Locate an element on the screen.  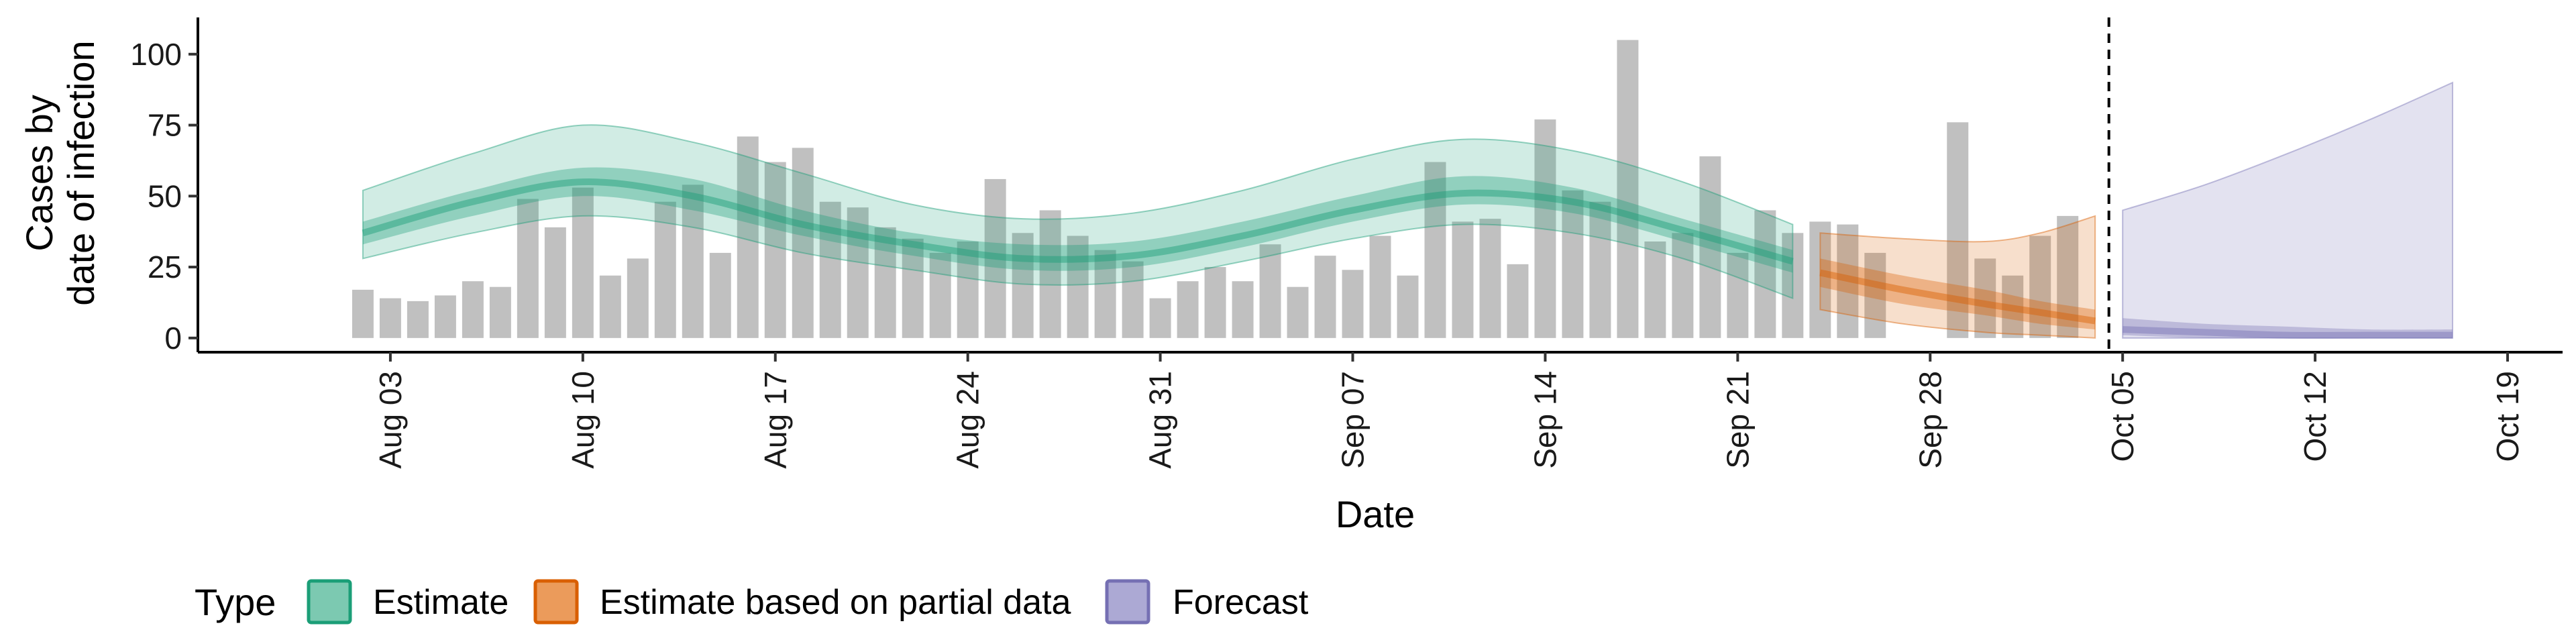
estimate-median-line is located at coordinates (1078, 221).